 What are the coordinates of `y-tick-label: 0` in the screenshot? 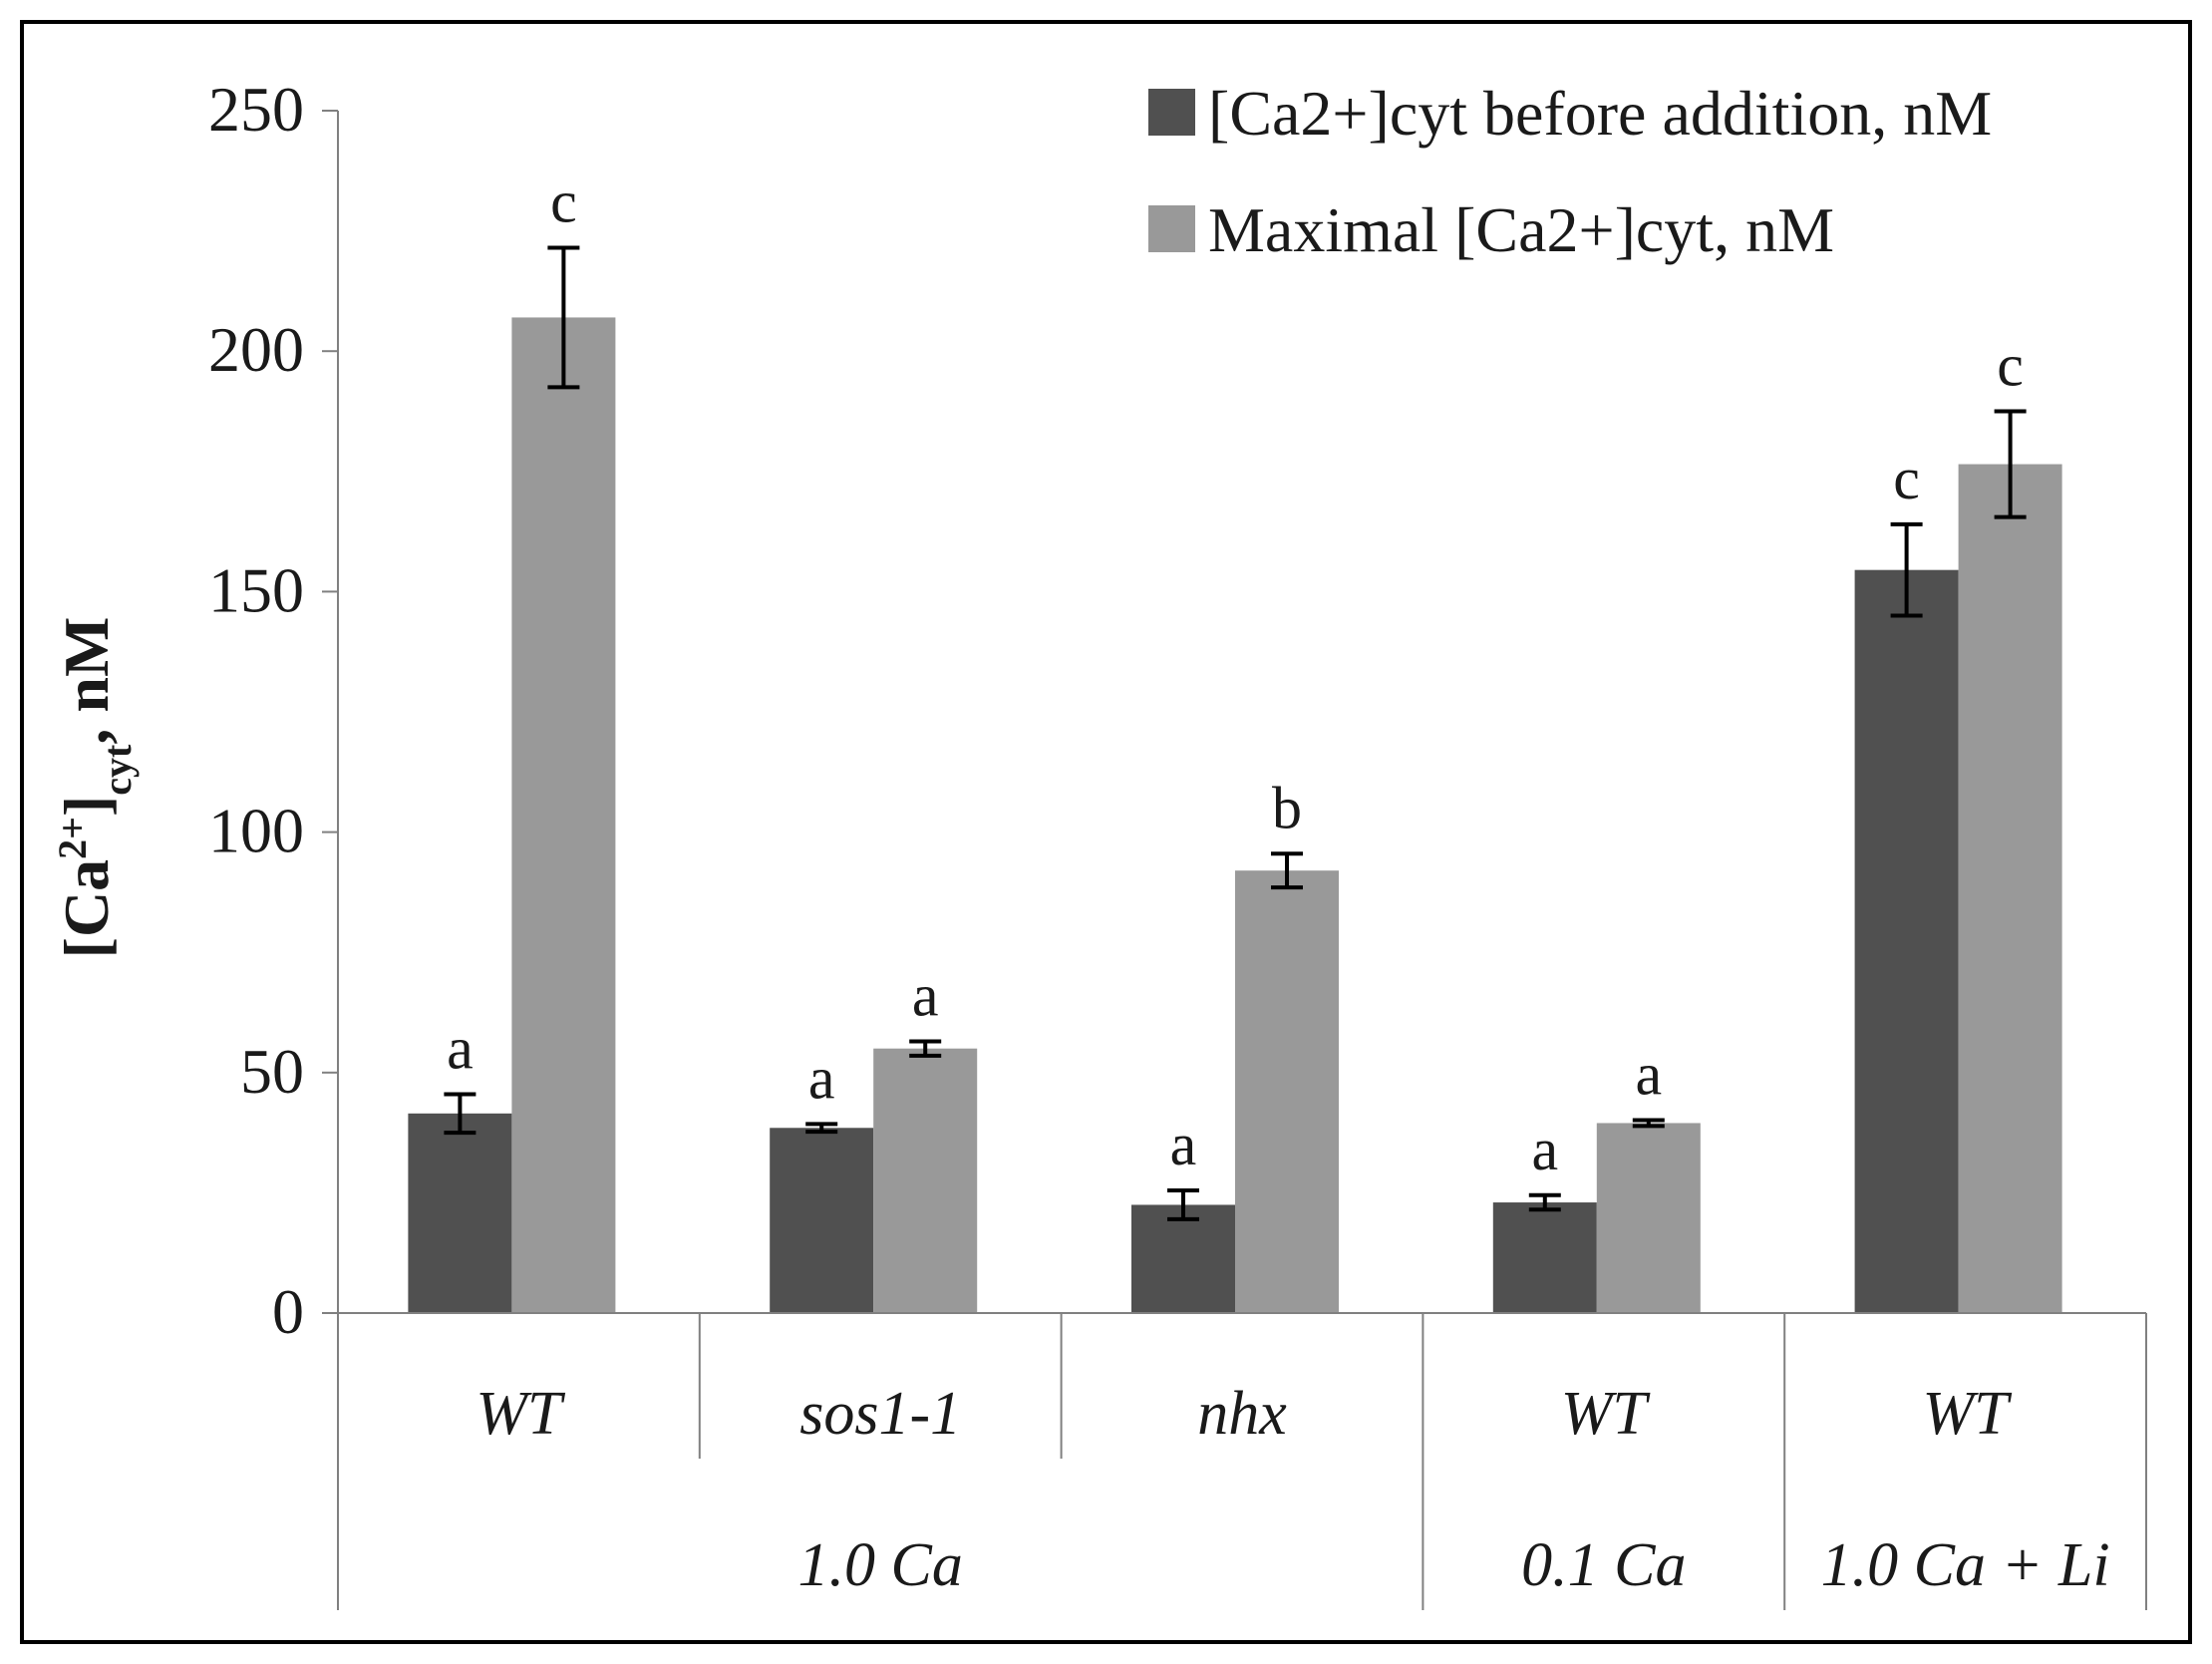 It's located at (288, 1312).